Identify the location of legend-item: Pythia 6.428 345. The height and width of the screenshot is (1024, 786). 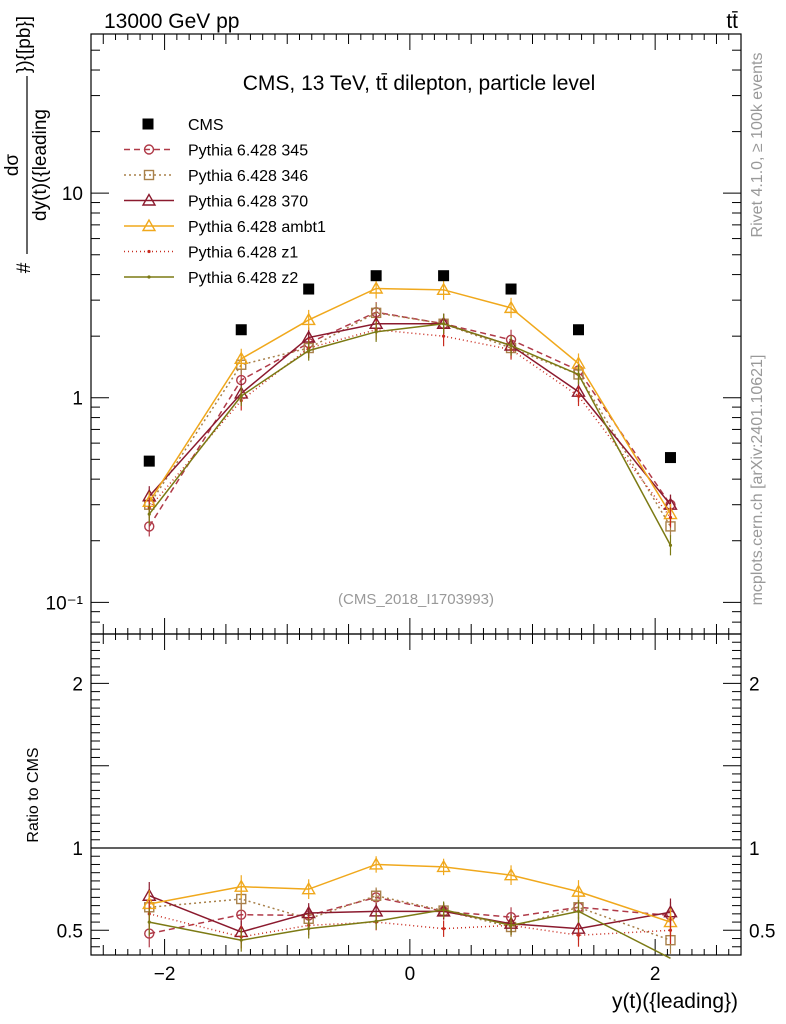
(216, 151).